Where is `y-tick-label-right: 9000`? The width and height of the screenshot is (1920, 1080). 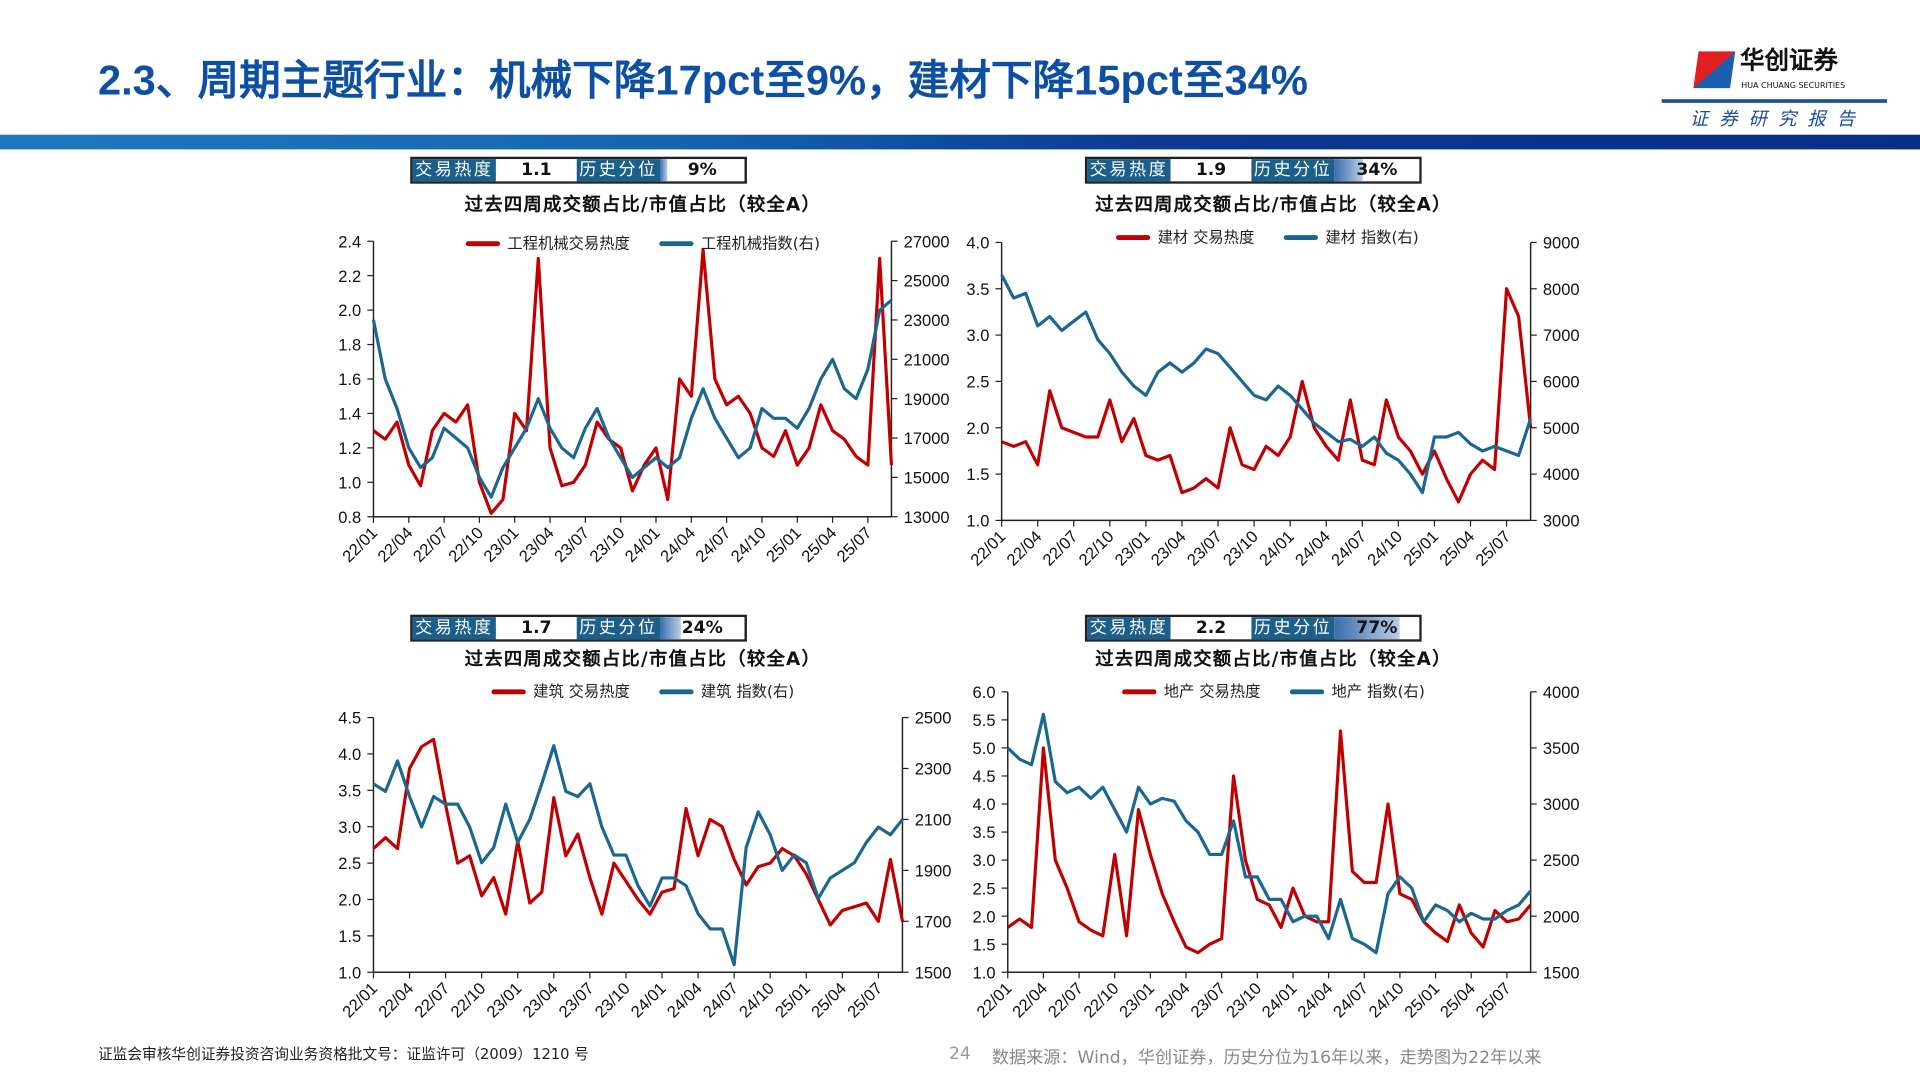 y-tick-label-right: 9000 is located at coordinates (1561, 243).